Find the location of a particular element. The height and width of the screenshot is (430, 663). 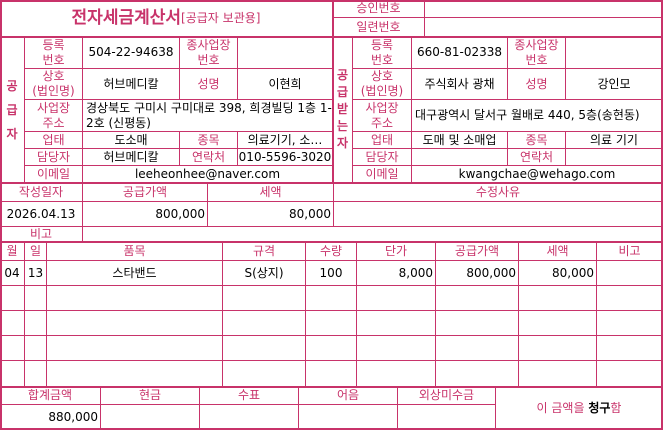

receiver-sub-reg-no is located at coordinates (614, 53).